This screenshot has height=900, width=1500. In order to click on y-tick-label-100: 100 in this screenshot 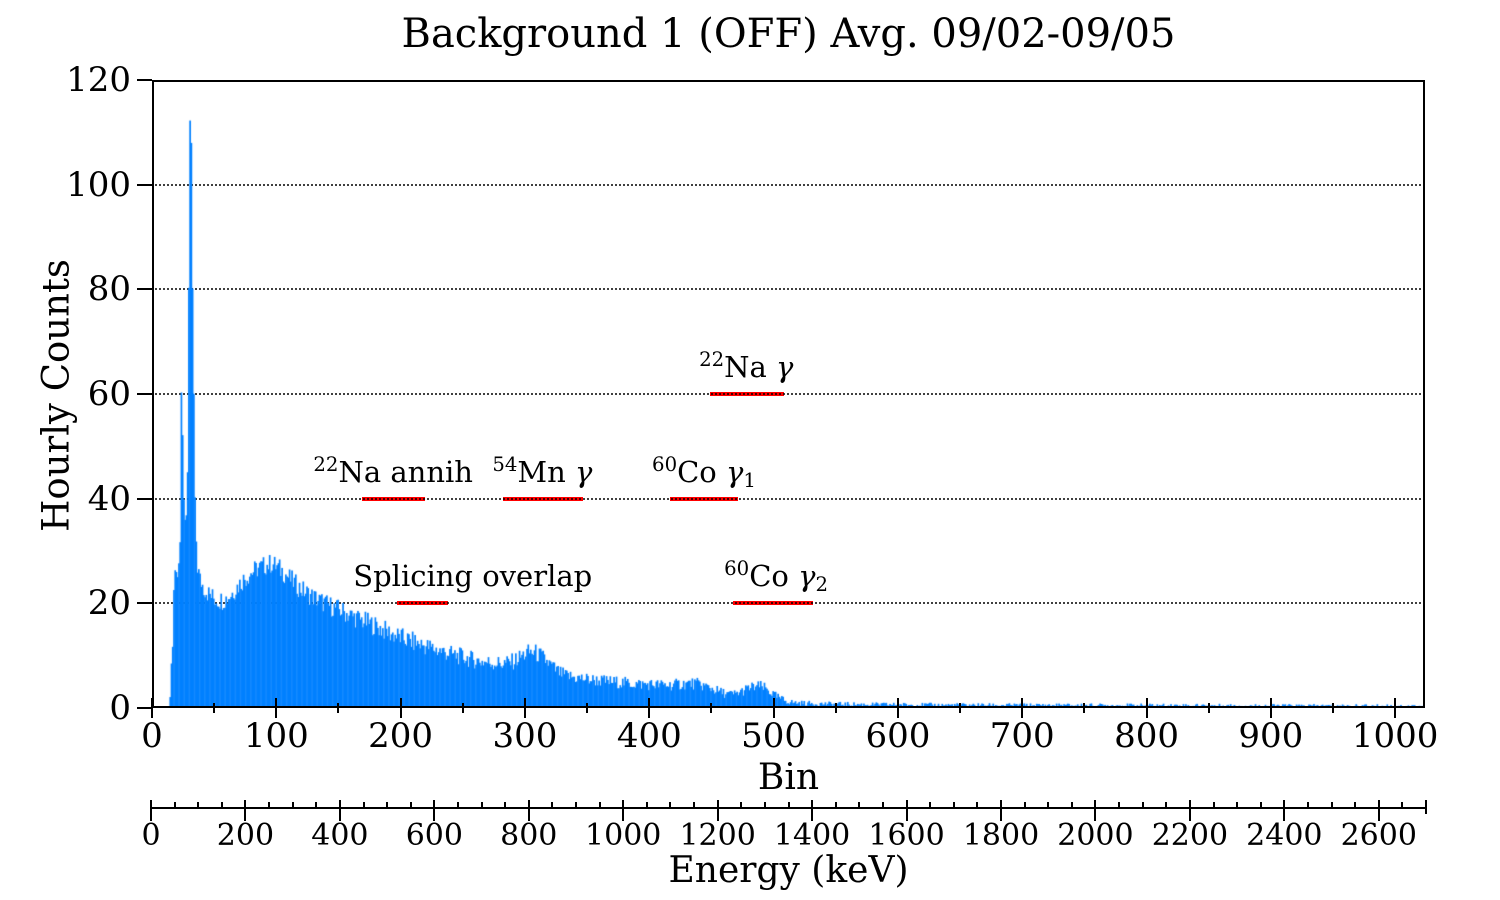, I will do `click(98, 184)`.